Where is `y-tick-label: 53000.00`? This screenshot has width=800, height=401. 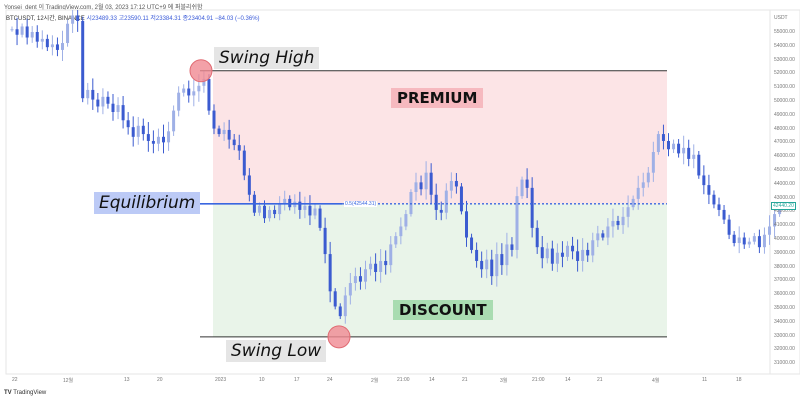
y-tick-label: 53000.00 is located at coordinates (784, 59).